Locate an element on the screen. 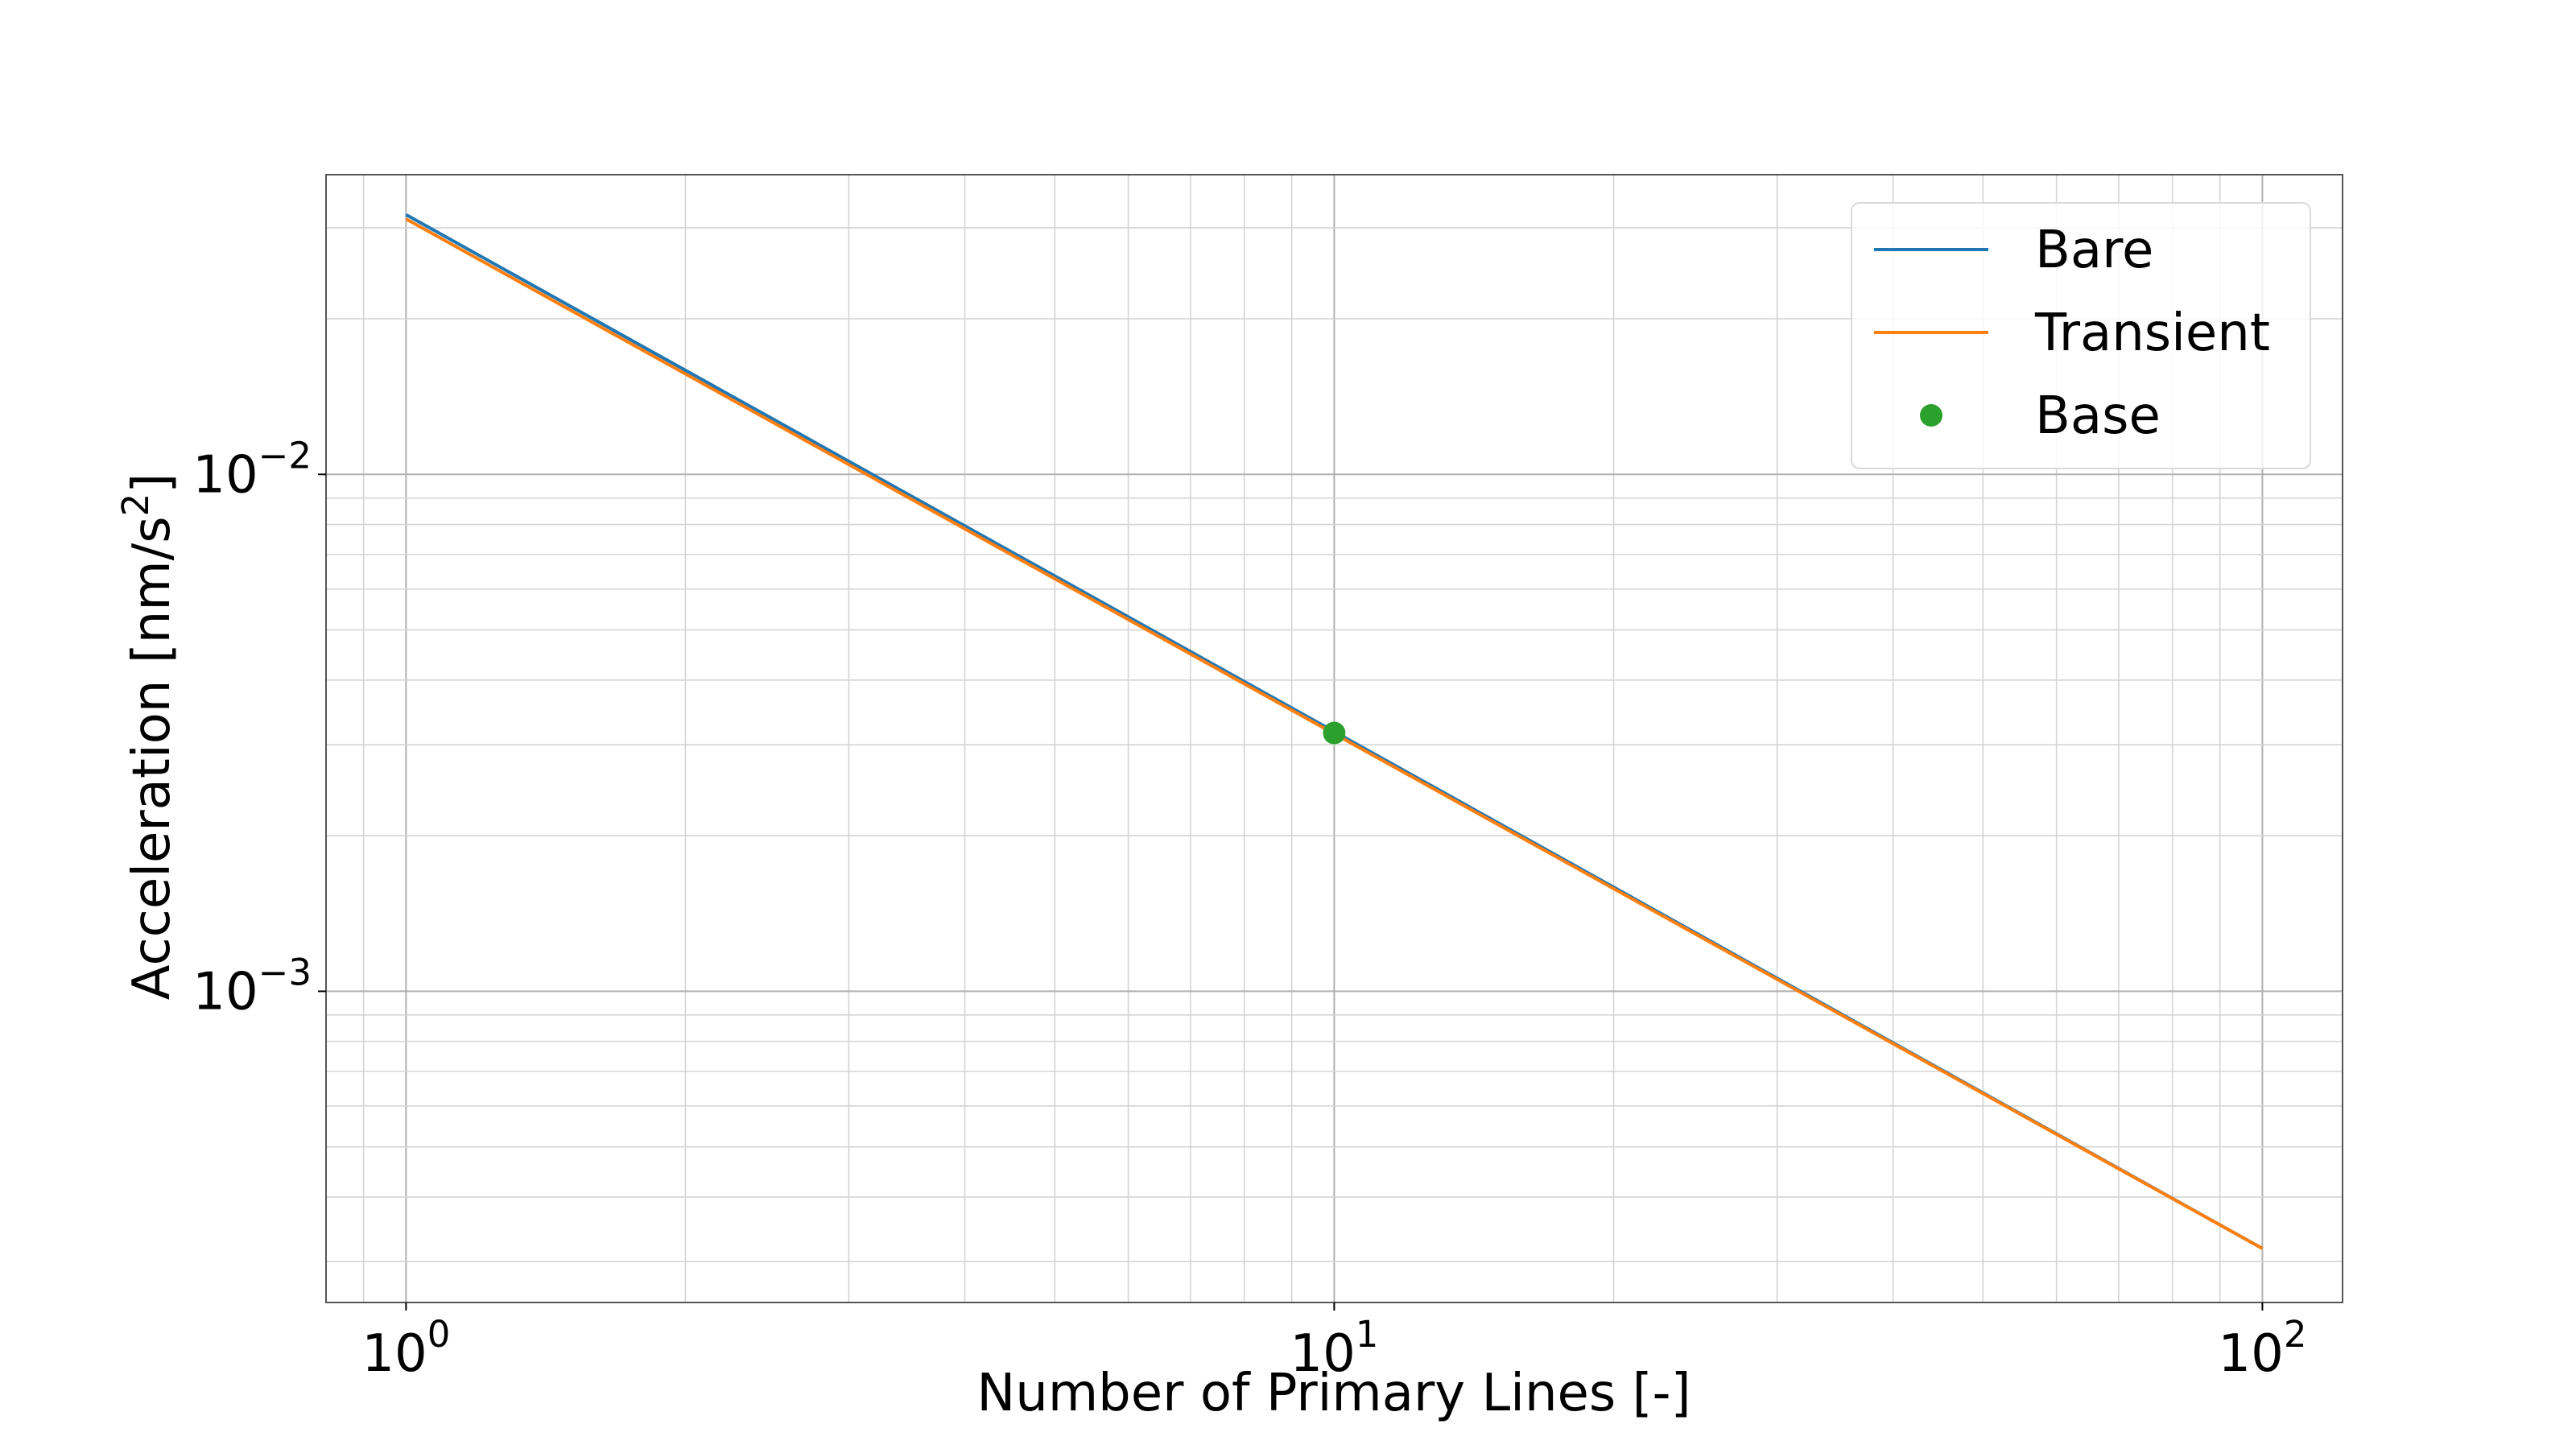  x-tick-label: 10¹ is located at coordinates (1334, 1348).